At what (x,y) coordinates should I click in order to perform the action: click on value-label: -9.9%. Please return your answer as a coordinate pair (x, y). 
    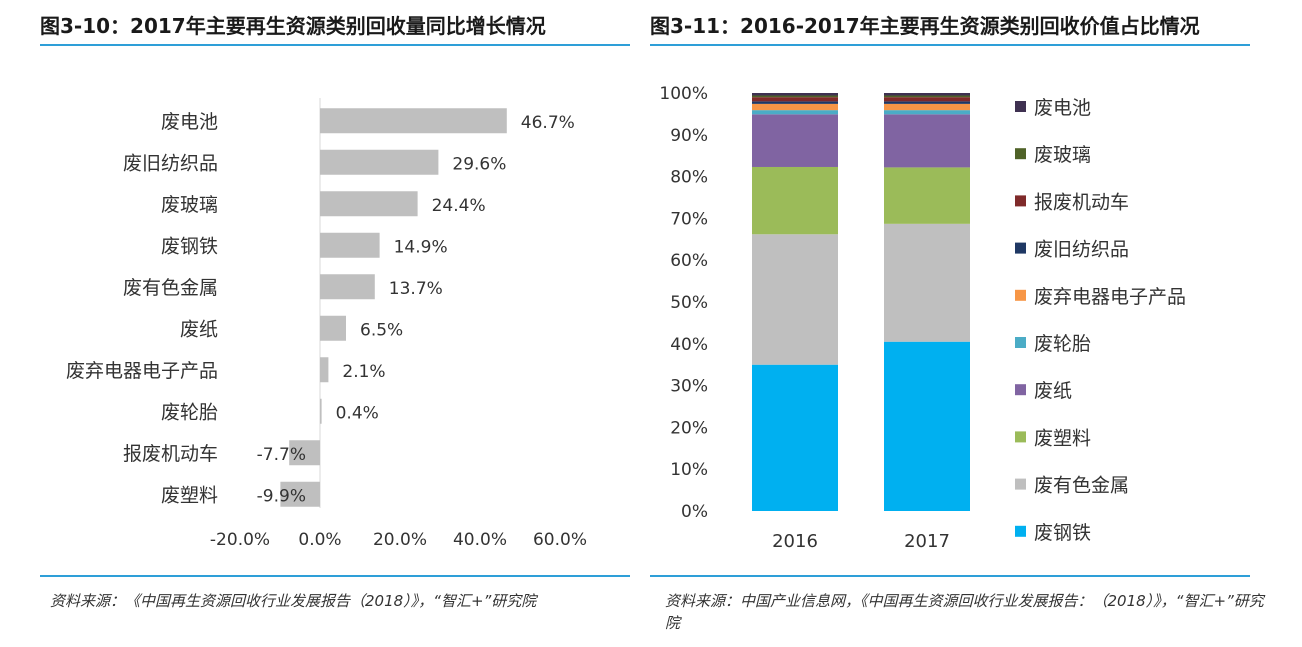
    Looking at the image, I should click on (281, 496).